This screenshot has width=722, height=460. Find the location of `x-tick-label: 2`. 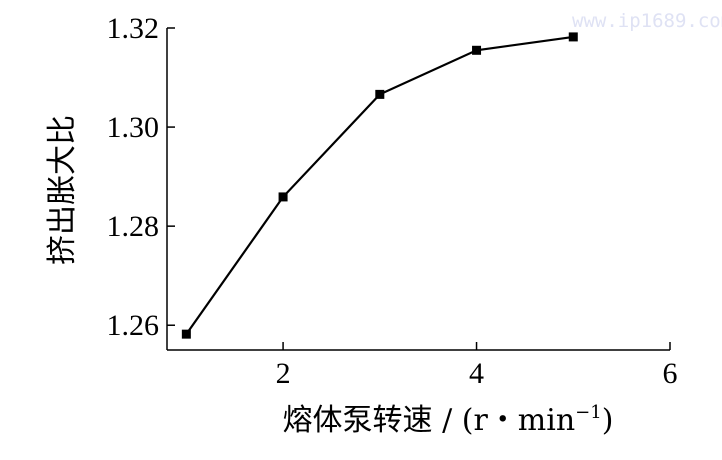

x-tick-label: 2 is located at coordinates (283, 373).